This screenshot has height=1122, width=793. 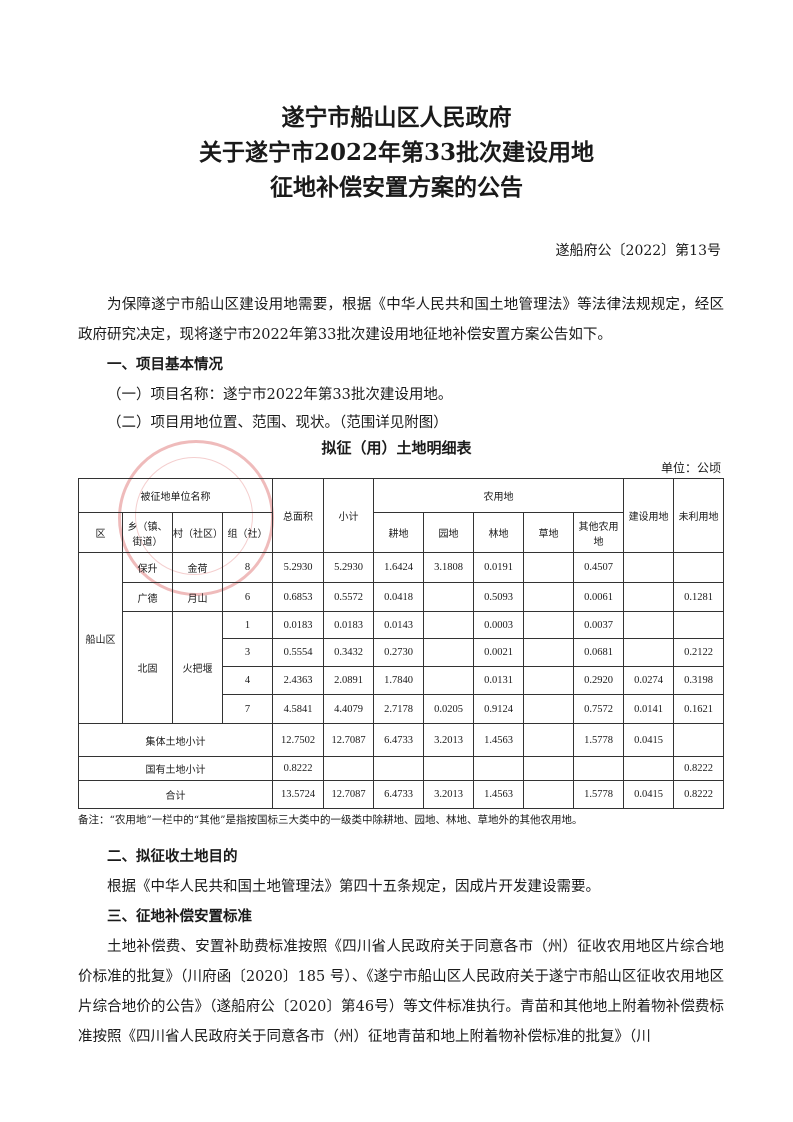 I want to click on forest-cell: 1.4563, so click(x=498, y=794).